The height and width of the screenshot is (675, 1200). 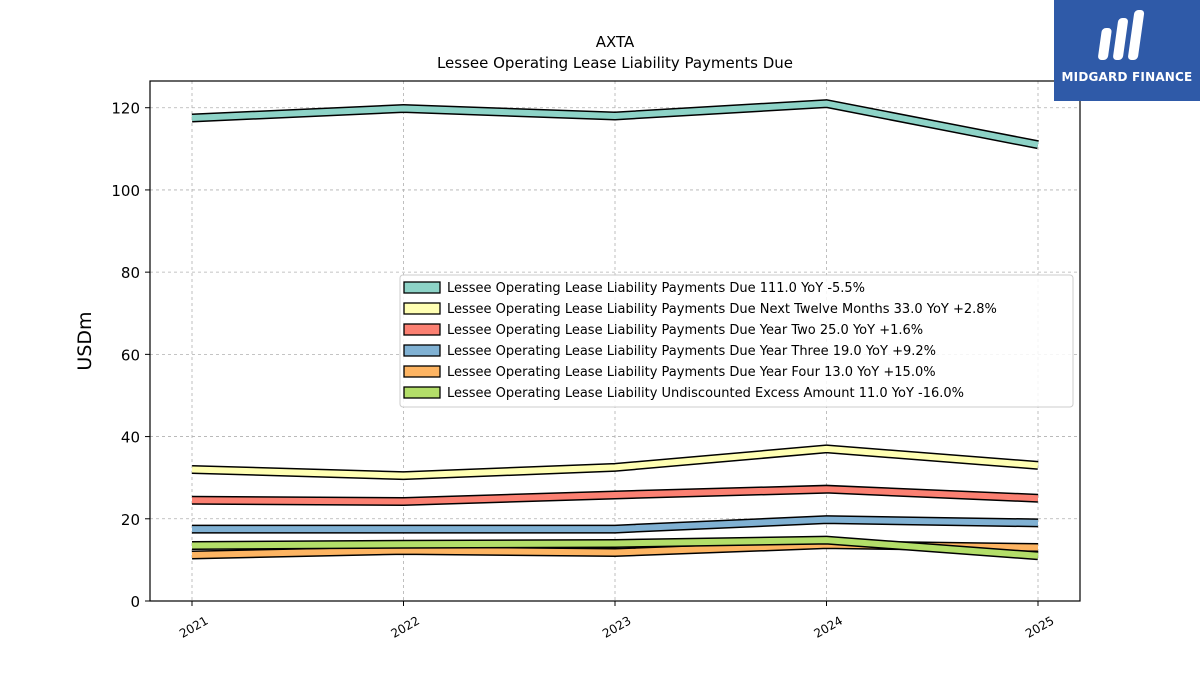 I want to click on x-tick-label: 2025, so click(x=1039, y=626).